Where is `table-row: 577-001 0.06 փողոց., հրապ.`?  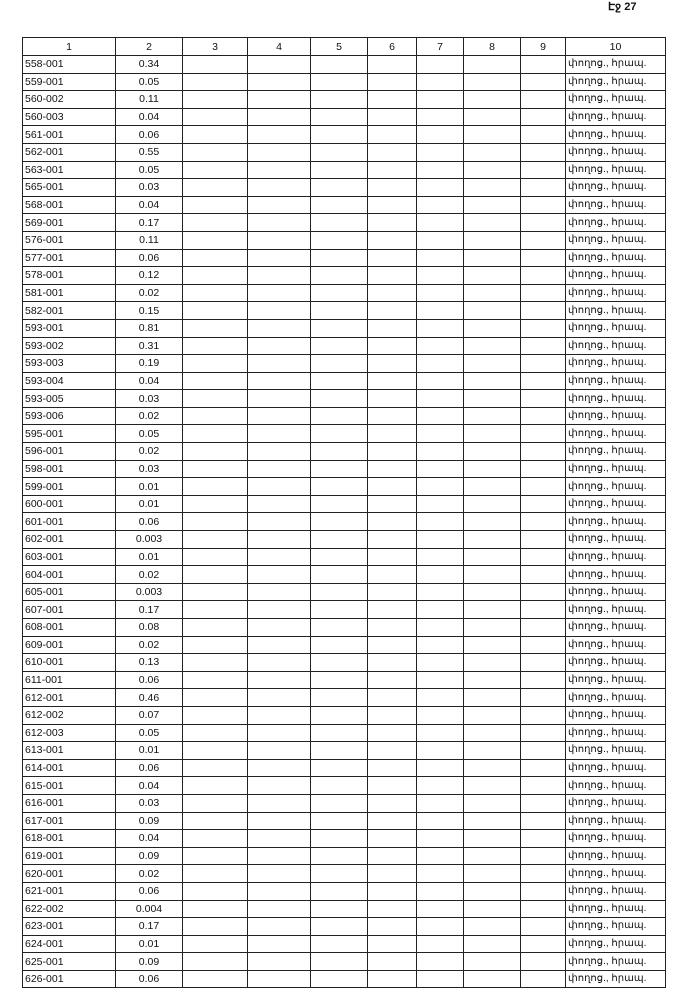 table-row: 577-001 0.06 փողոց., հրապ. is located at coordinates (344, 258).